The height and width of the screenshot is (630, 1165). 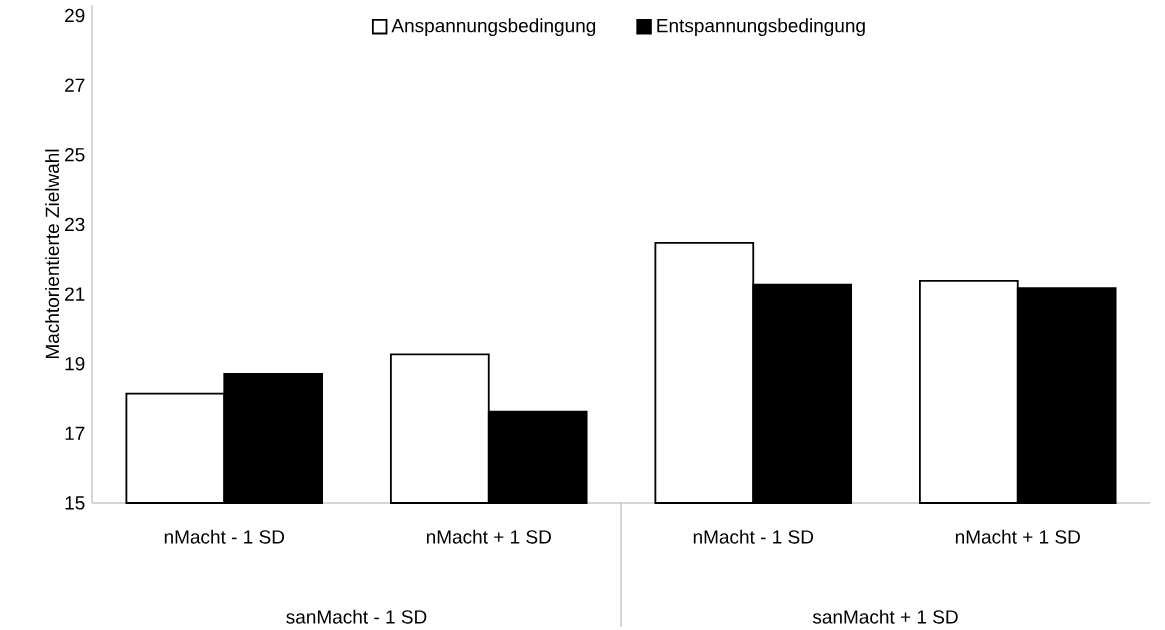 What do you see at coordinates (493, 27) in the screenshot?
I see `legend-label: Anspannungsbedingung` at bounding box center [493, 27].